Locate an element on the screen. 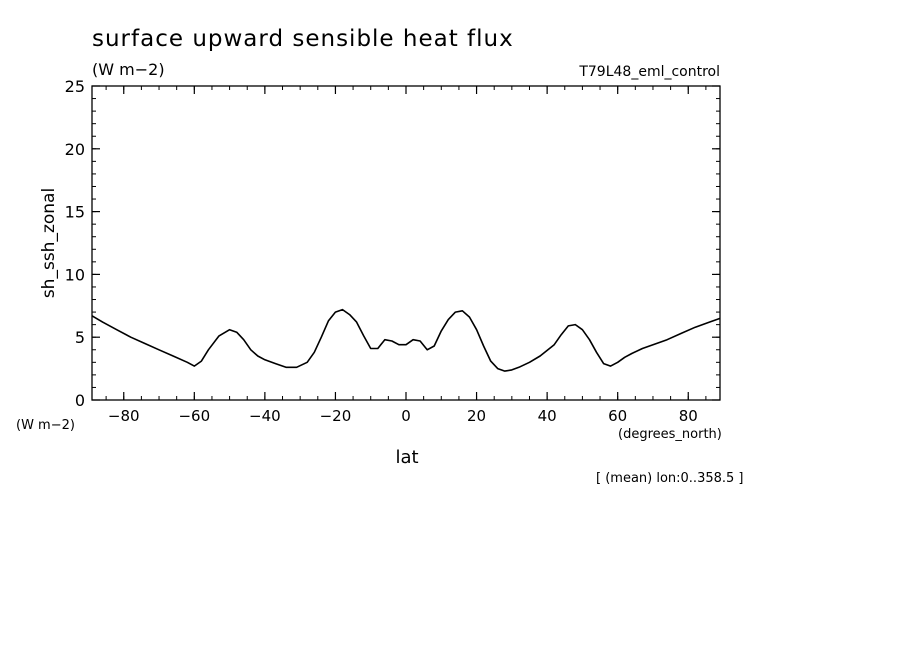 The height and width of the screenshot is (654, 904). x-tick-label: 80 is located at coordinates (688, 416).